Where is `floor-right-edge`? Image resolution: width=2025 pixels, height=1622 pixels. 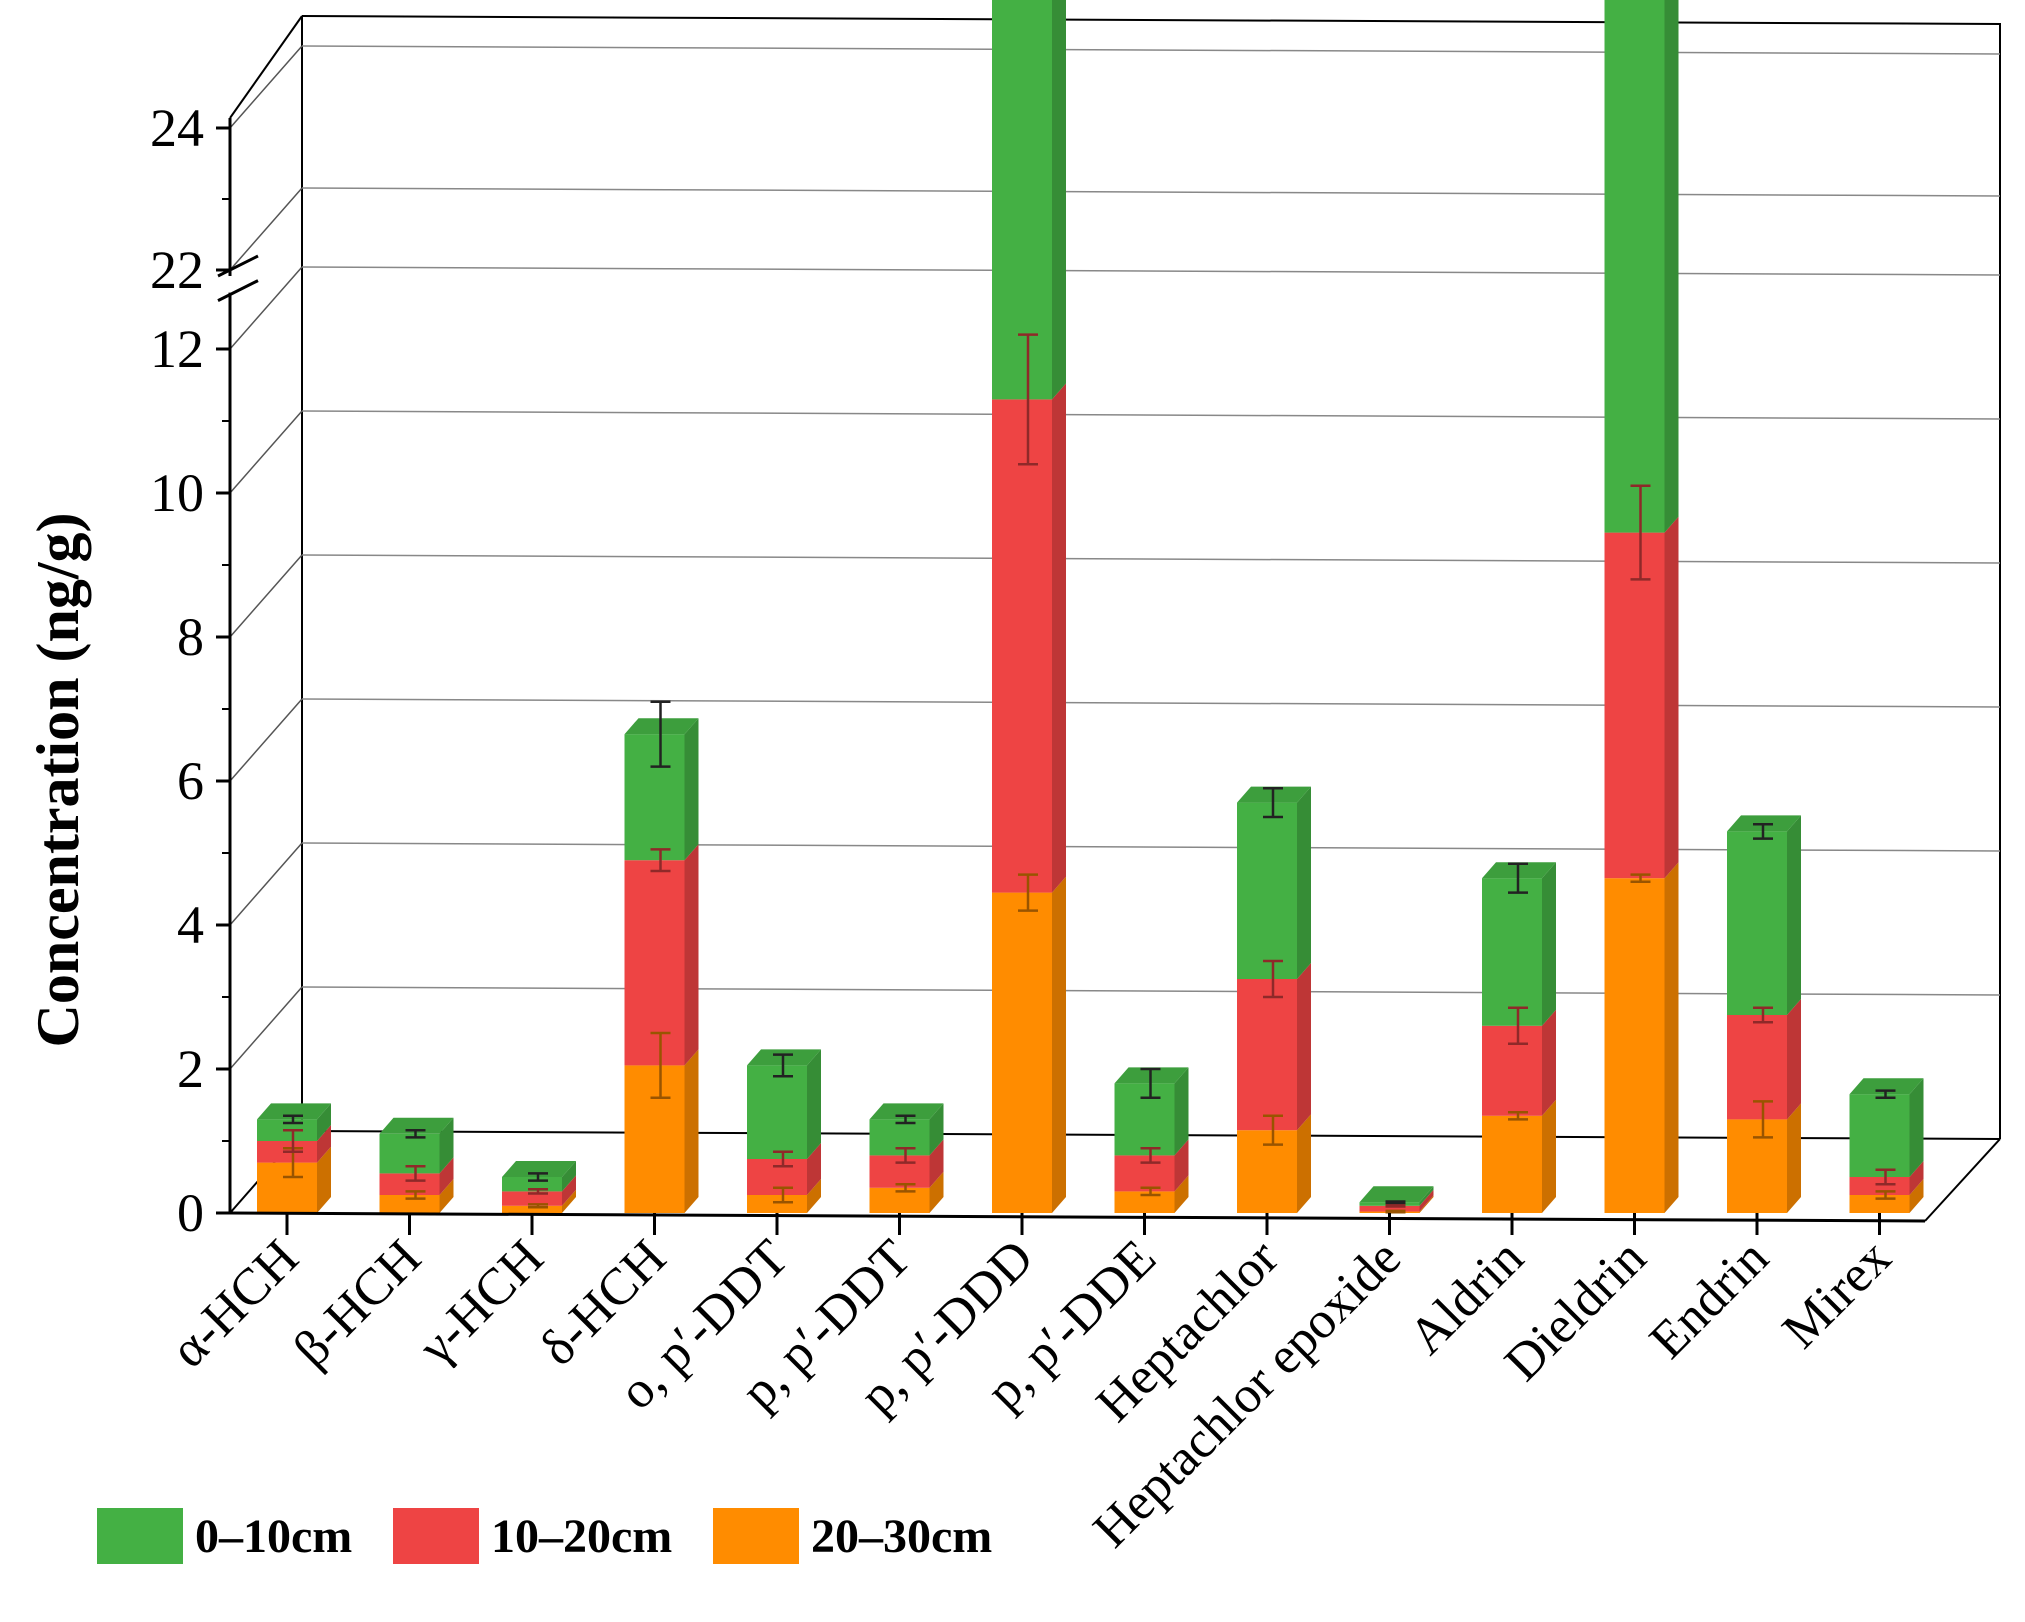
floor-right-edge is located at coordinates (1962, 1180).